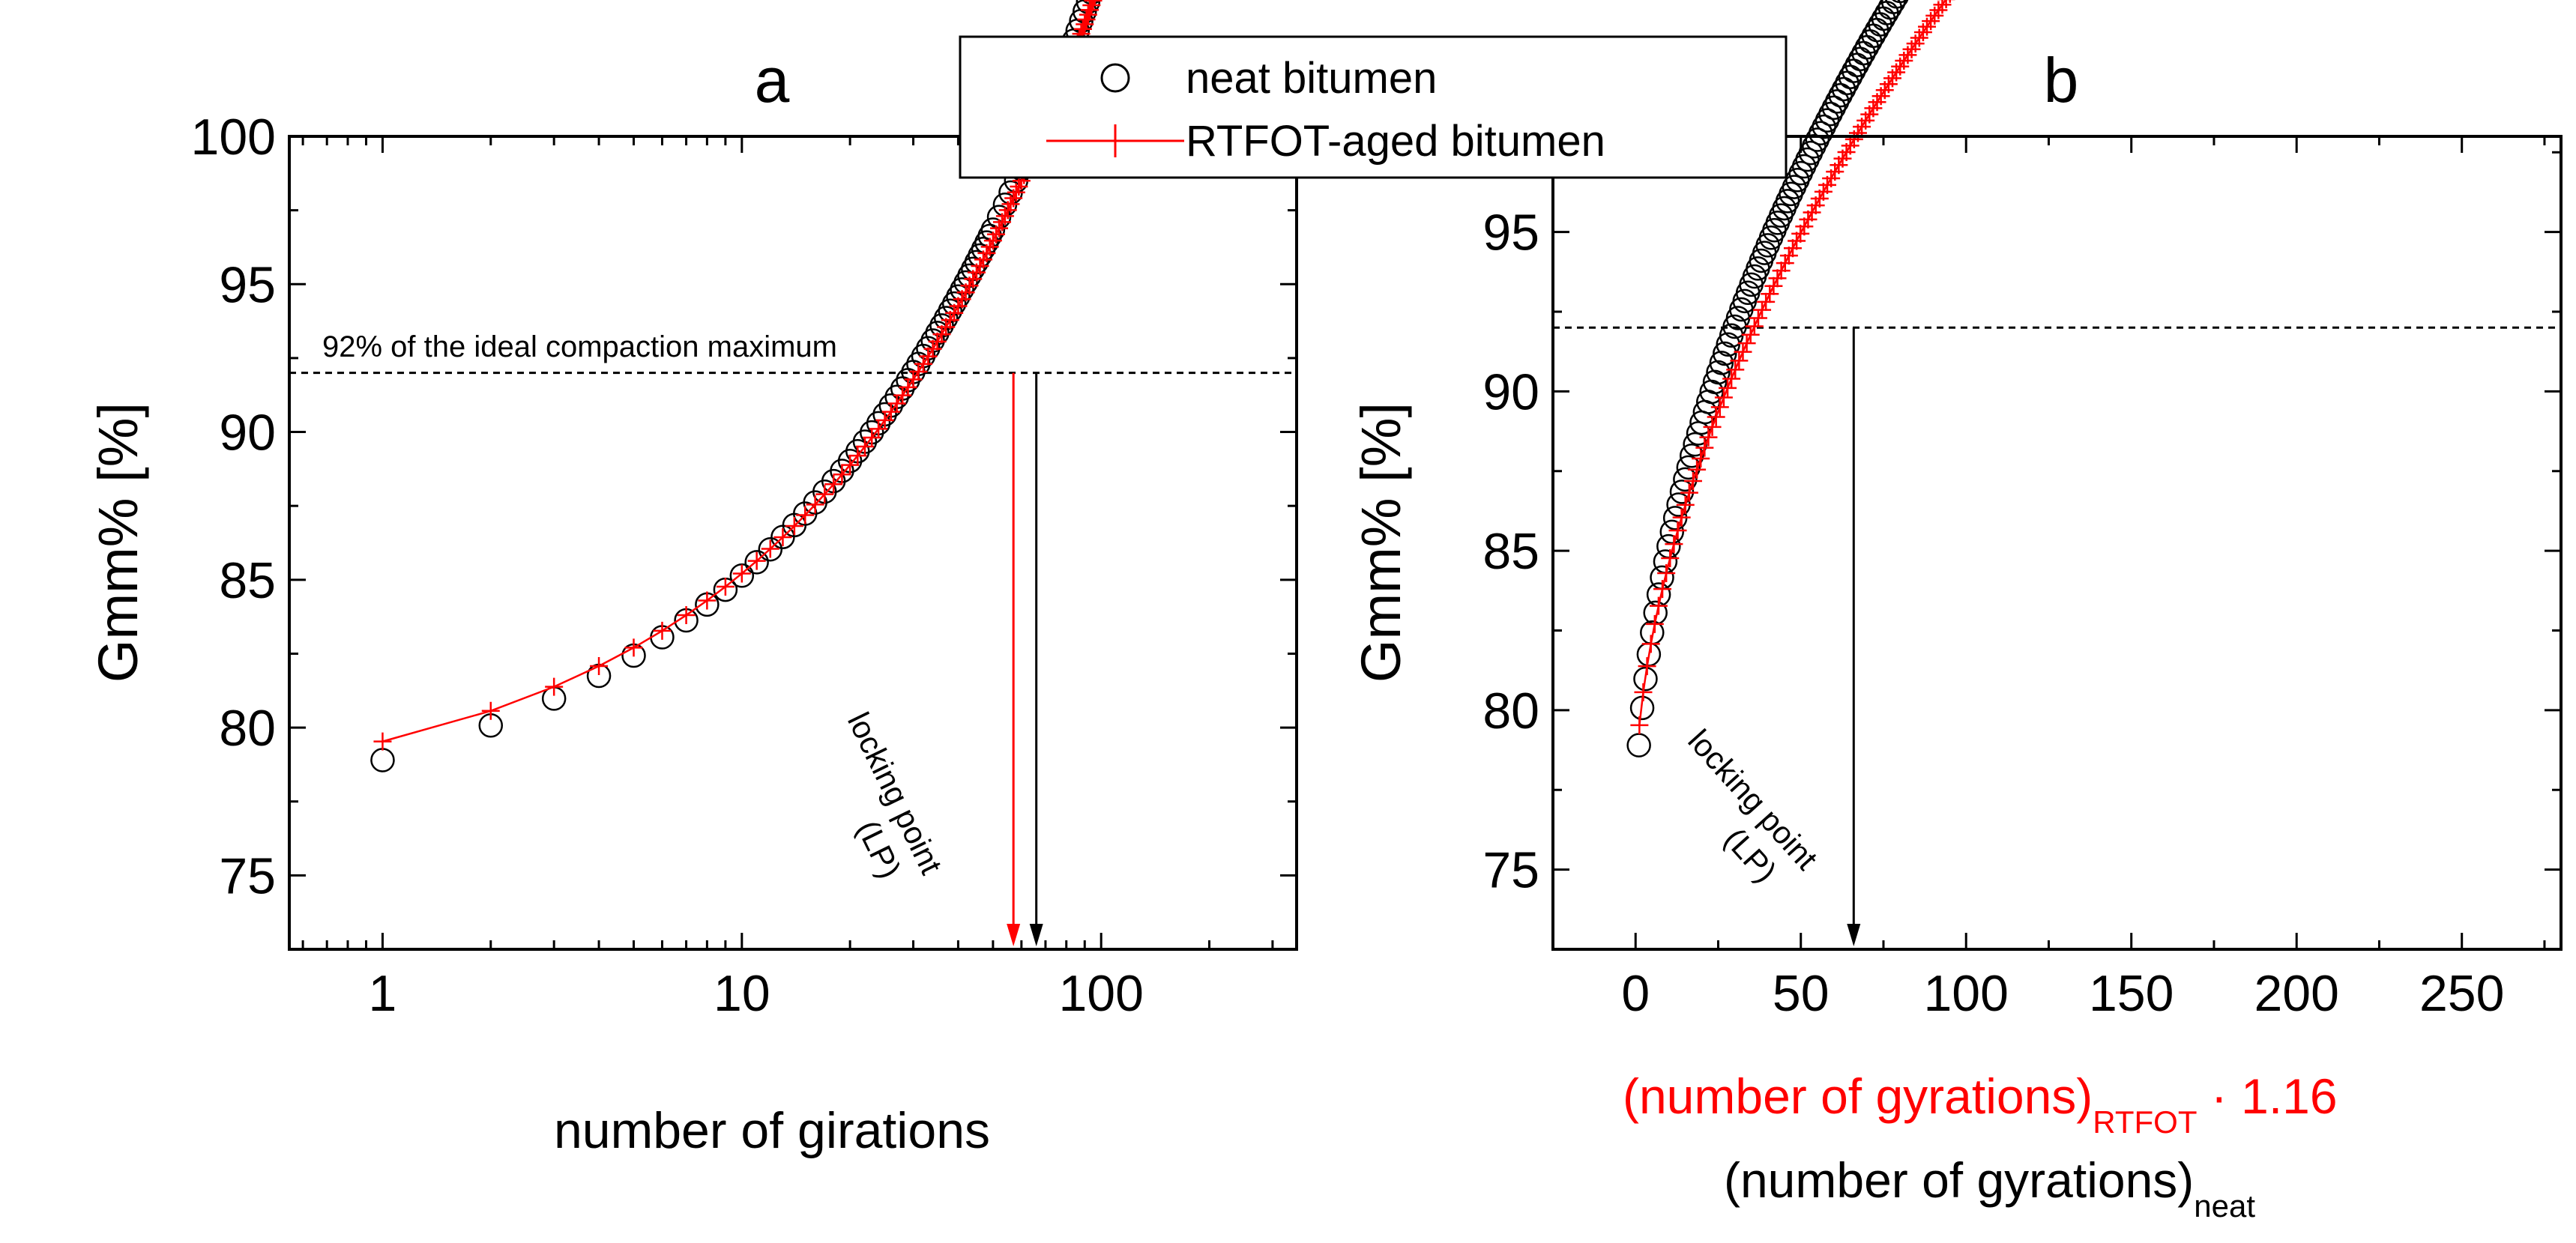 The image size is (2576, 1243). What do you see at coordinates (233, 137) in the screenshot?
I see `panel-a-y-tick-label: 100` at bounding box center [233, 137].